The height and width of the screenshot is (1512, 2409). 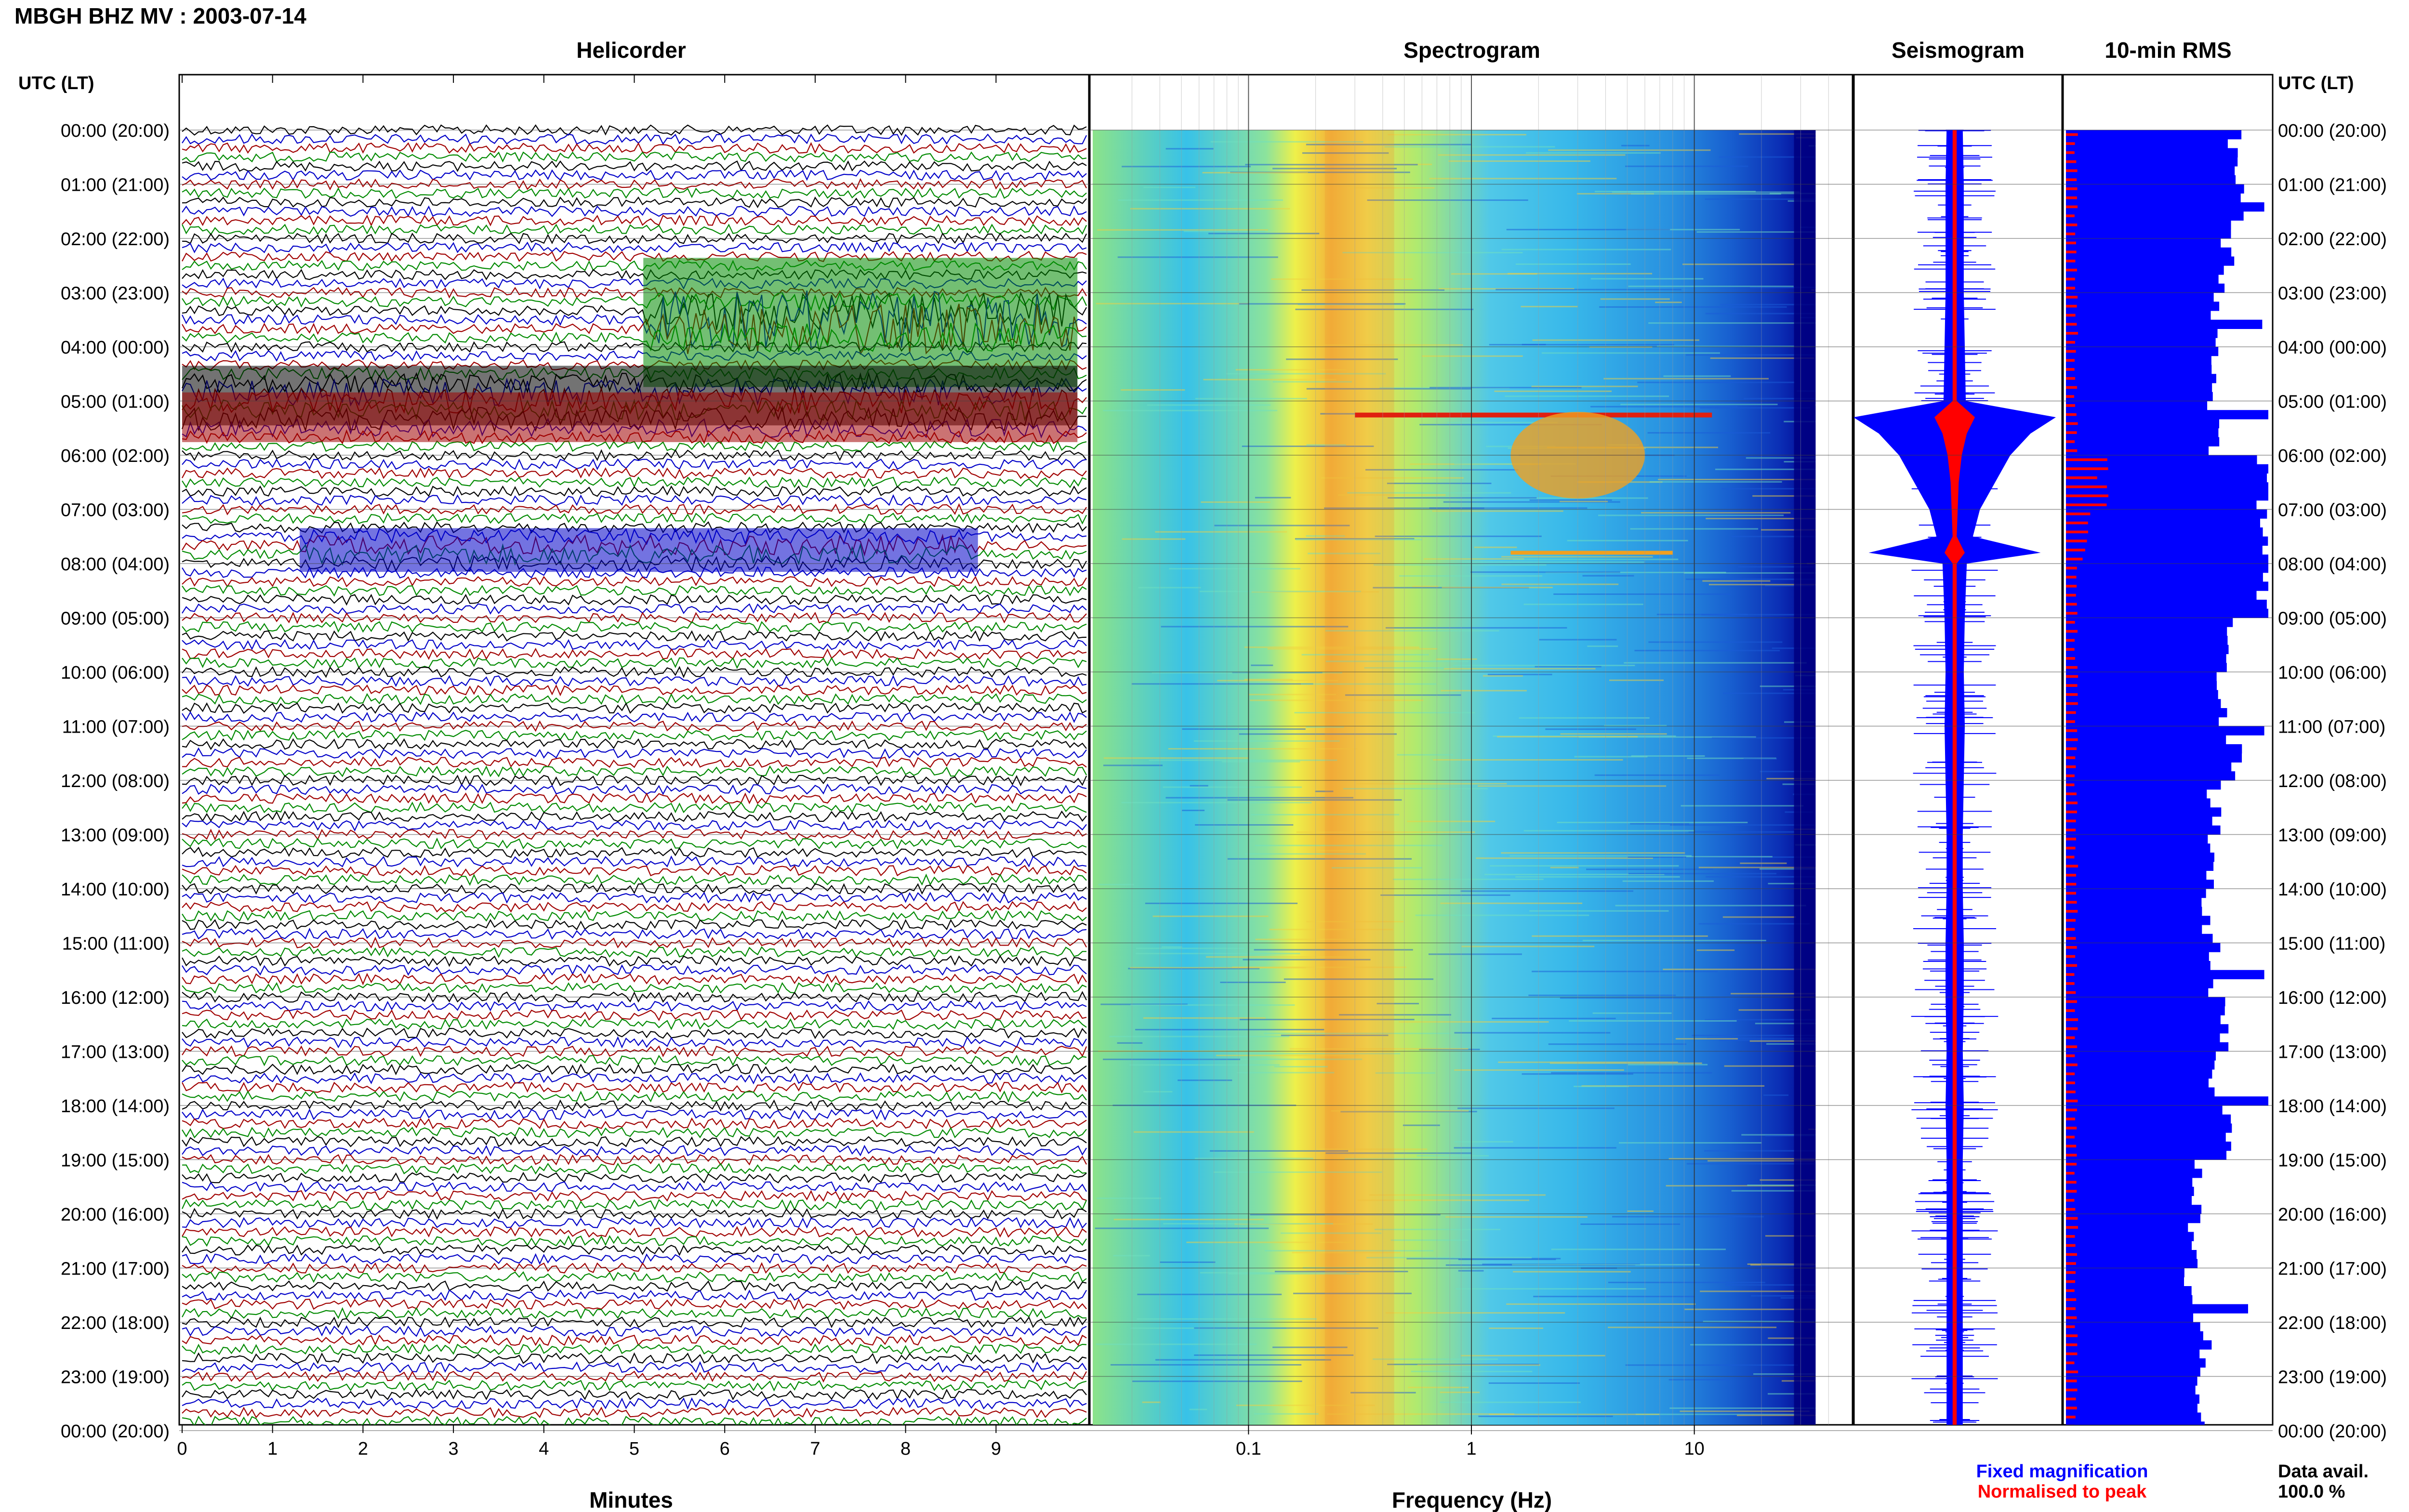 I want to click on data-avail-label: Data avail., so click(x=2323, y=1471).